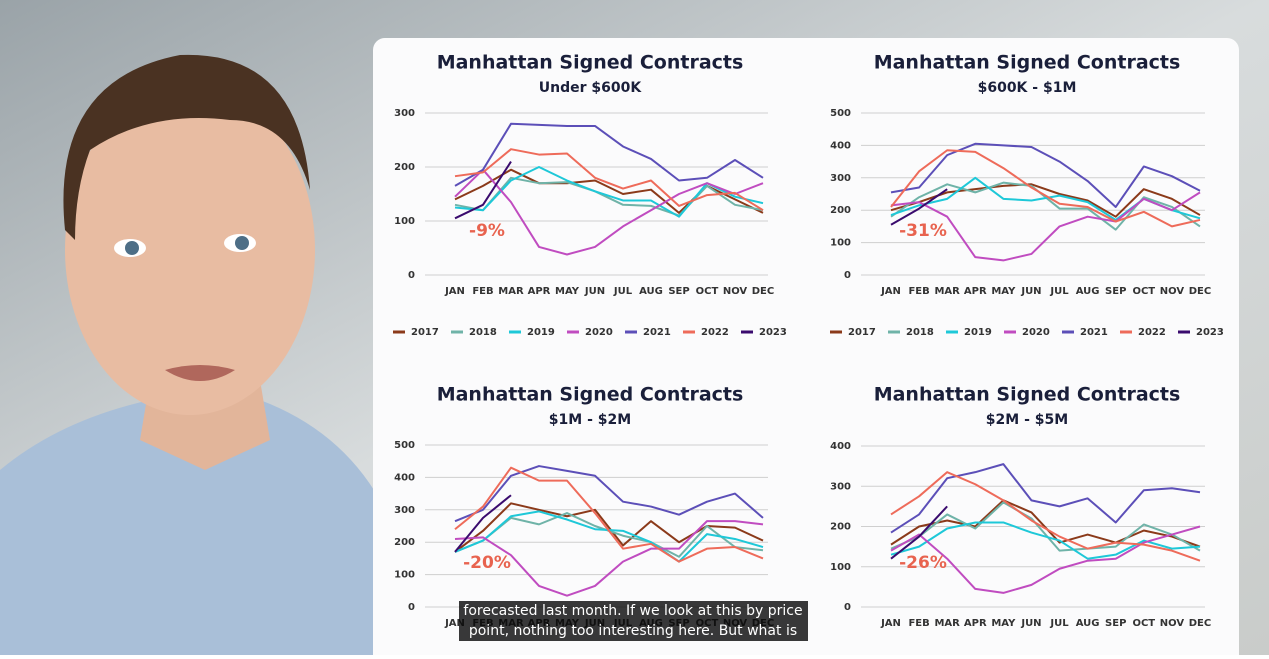 The height and width of the screenshot is (659, 1269). Describe the element at coordinates (923, 563) in the screenshot. I see `annotation: -26%` at that location.